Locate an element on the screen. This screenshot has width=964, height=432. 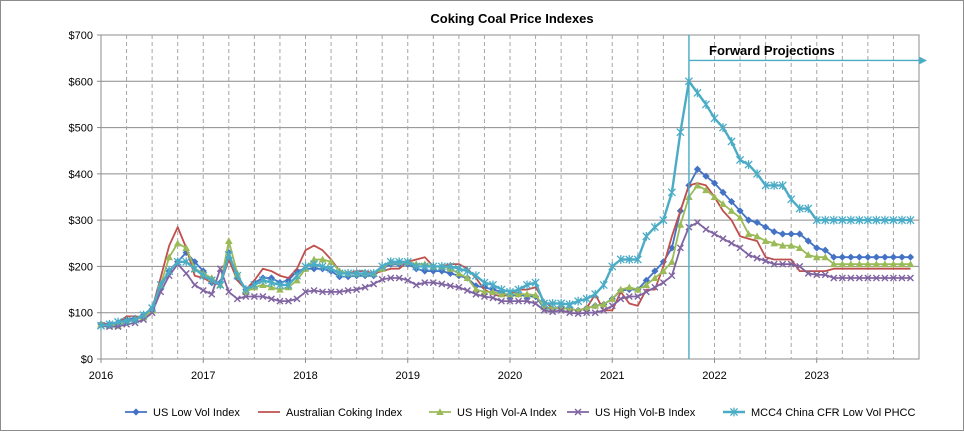
forward-projections-label: Forward Projections is located at coordinates (772, 50).